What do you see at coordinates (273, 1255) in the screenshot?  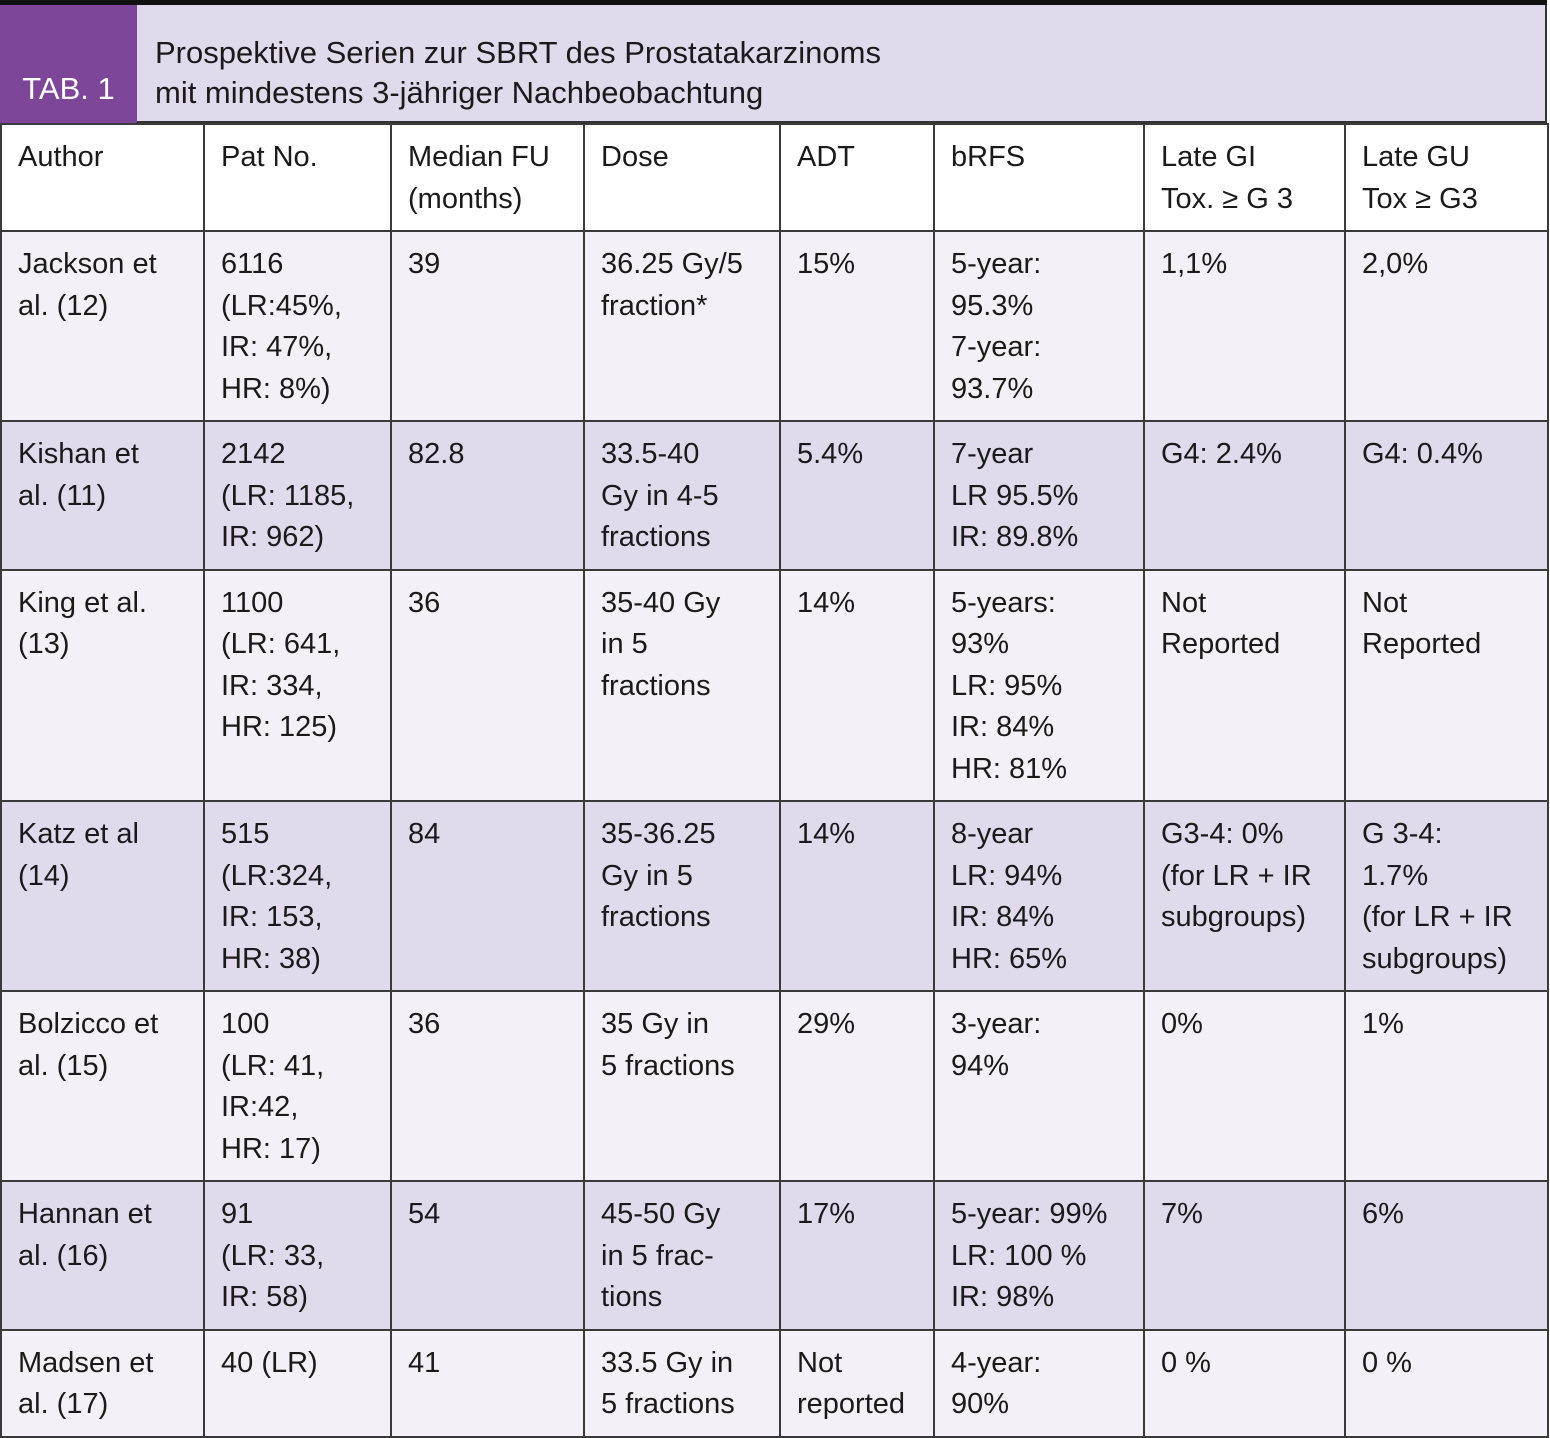 I see `cell-text: (LR: 33,` at bounding box center [273, 1255].